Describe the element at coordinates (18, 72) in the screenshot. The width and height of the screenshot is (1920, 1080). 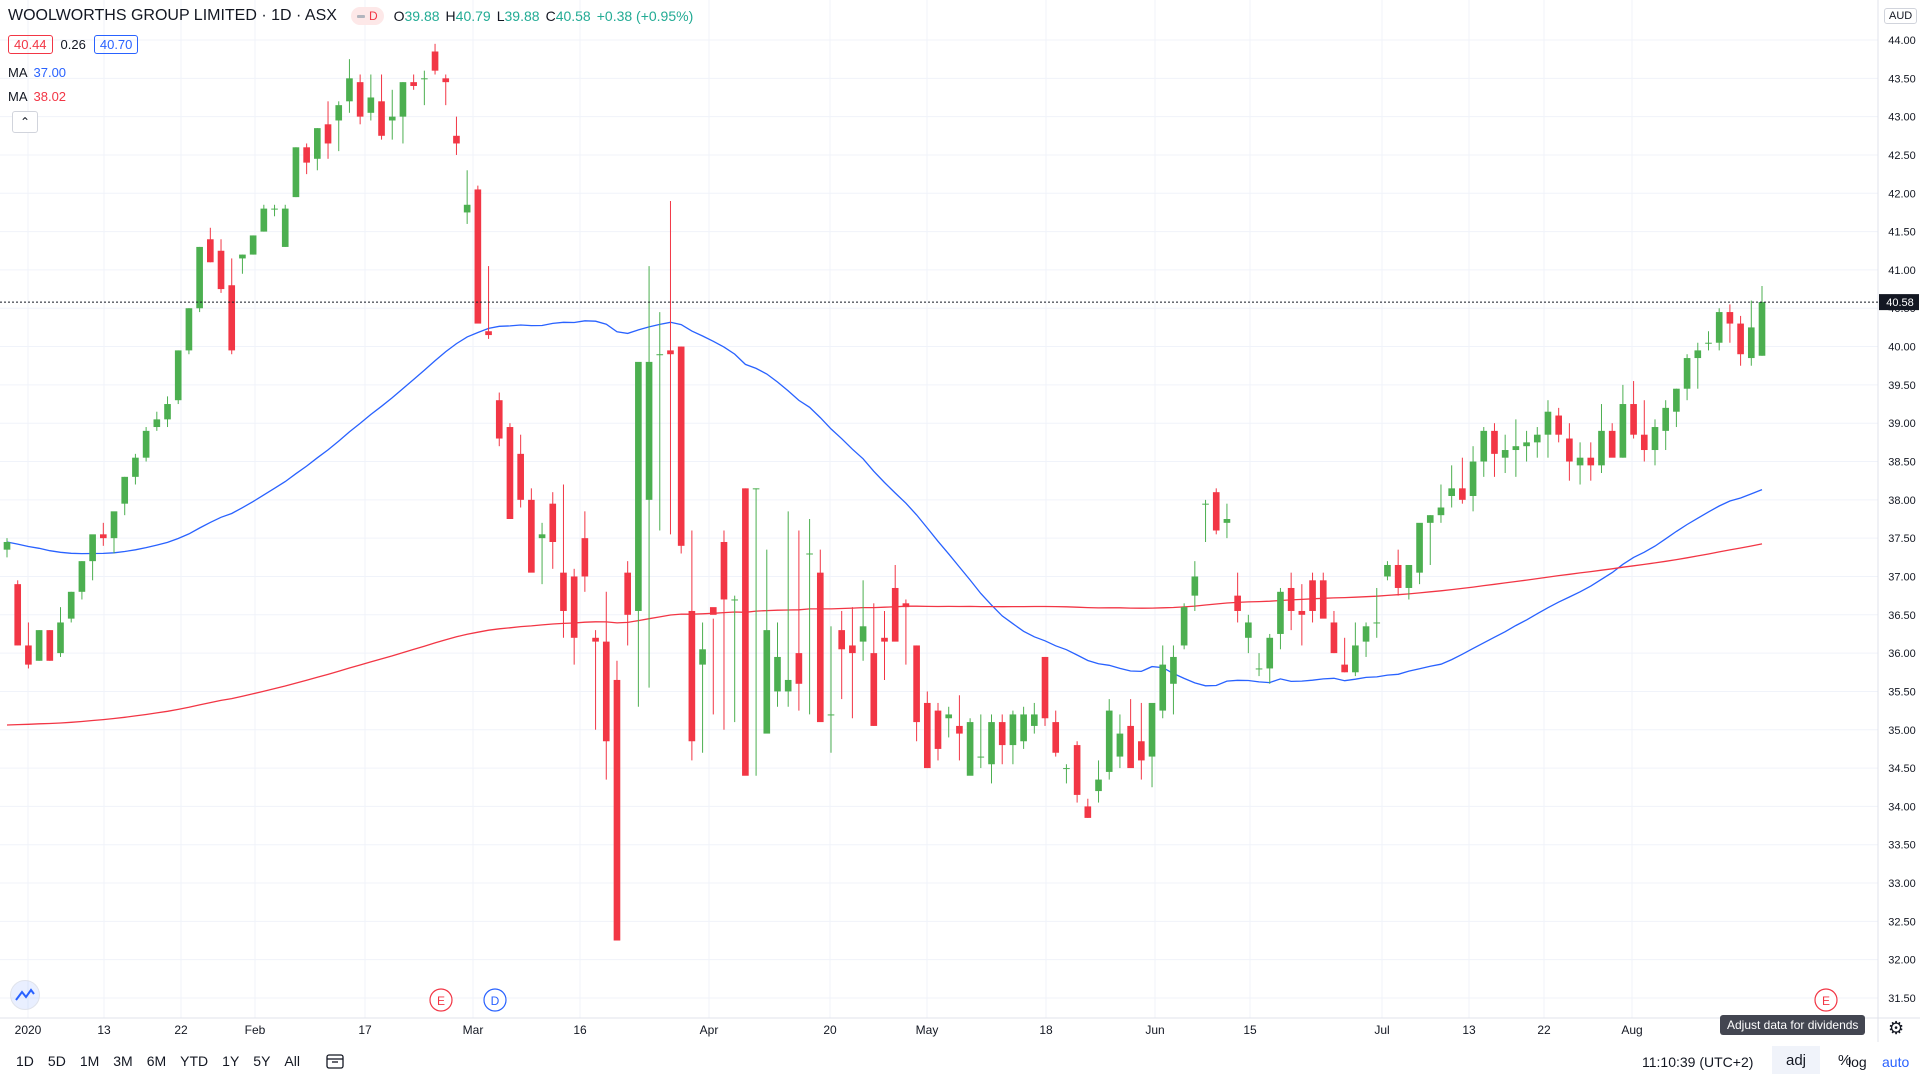
I see `indicator-label: MA` at that location.